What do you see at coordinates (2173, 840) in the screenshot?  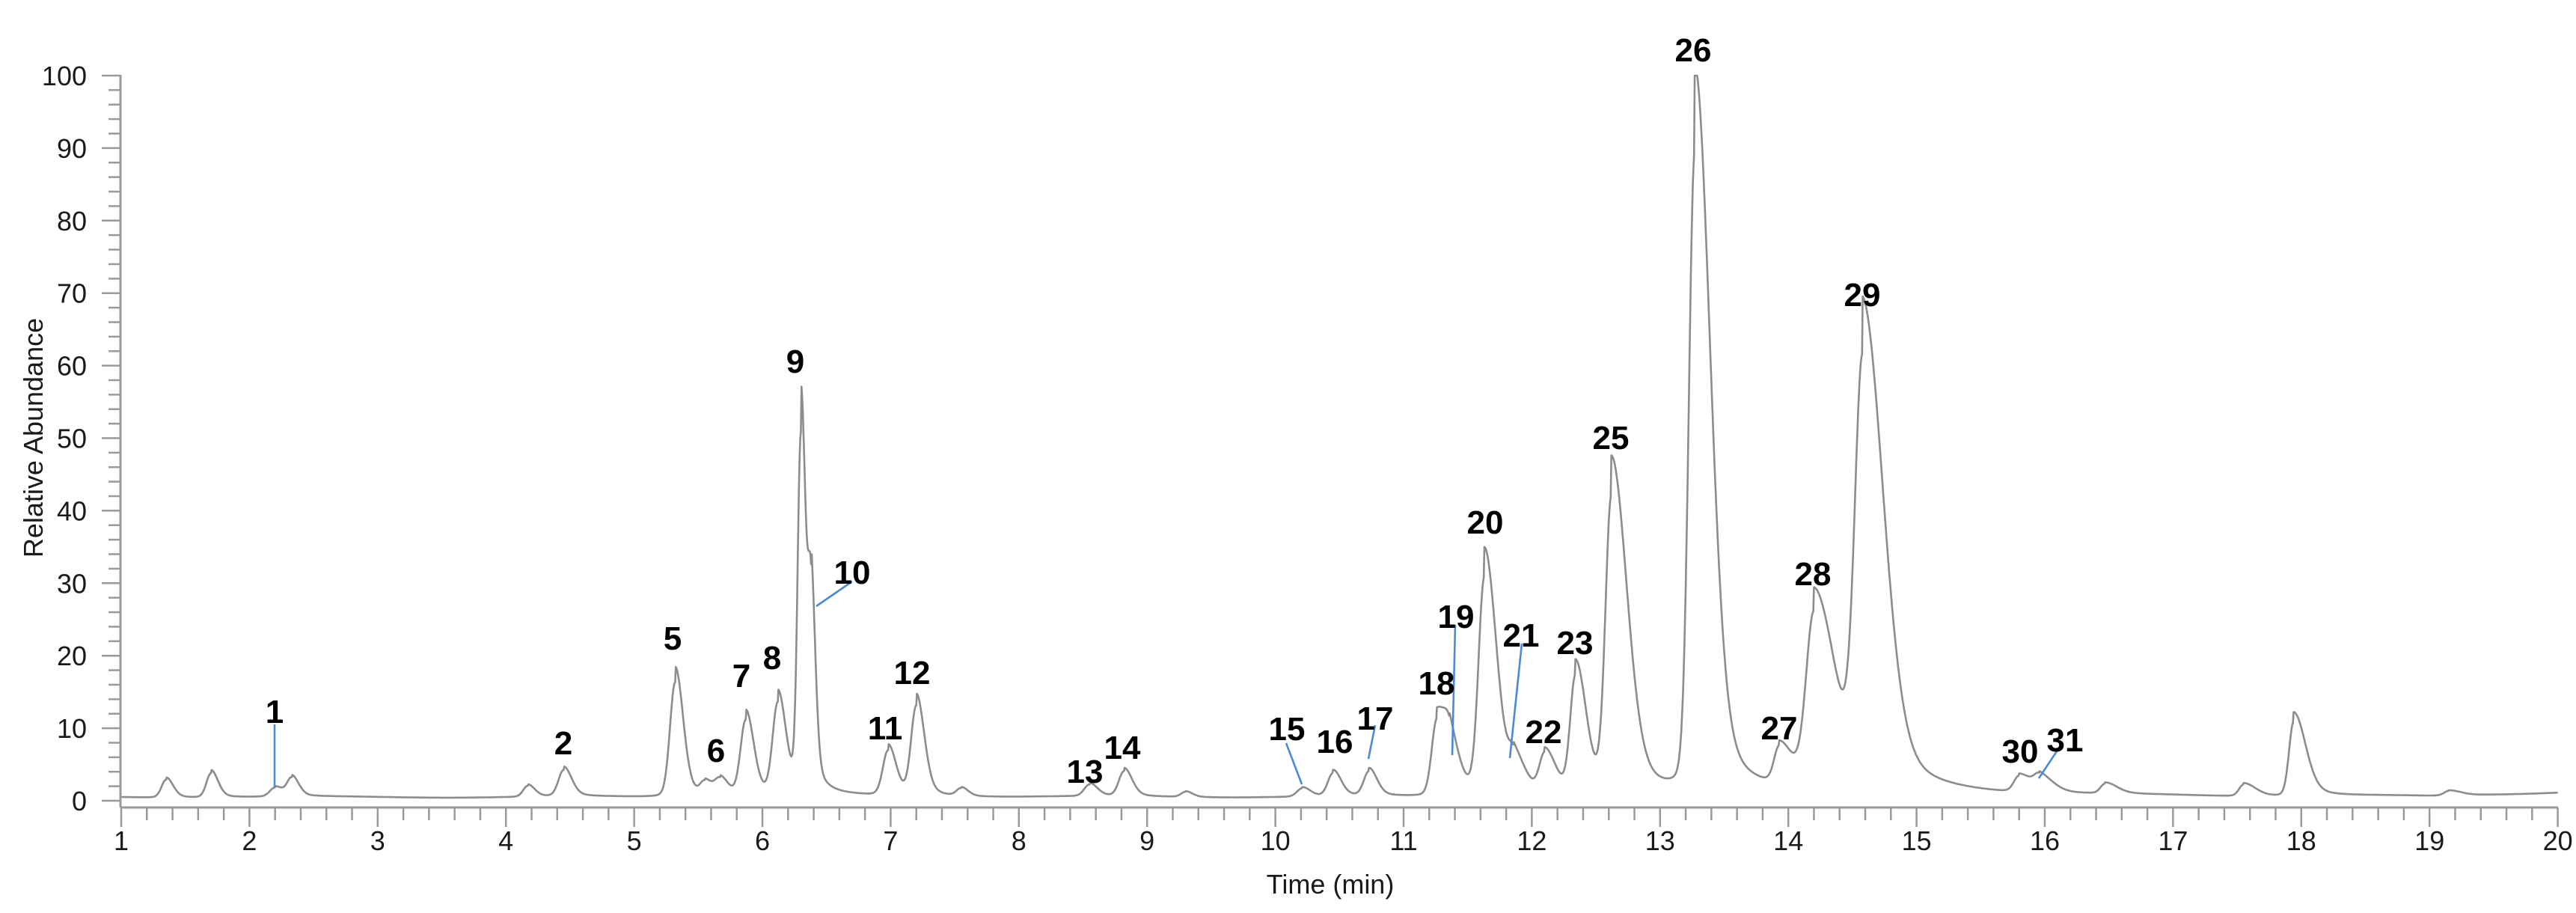 I see `x-tick-label: 17` at bounding box center [2173, 840].